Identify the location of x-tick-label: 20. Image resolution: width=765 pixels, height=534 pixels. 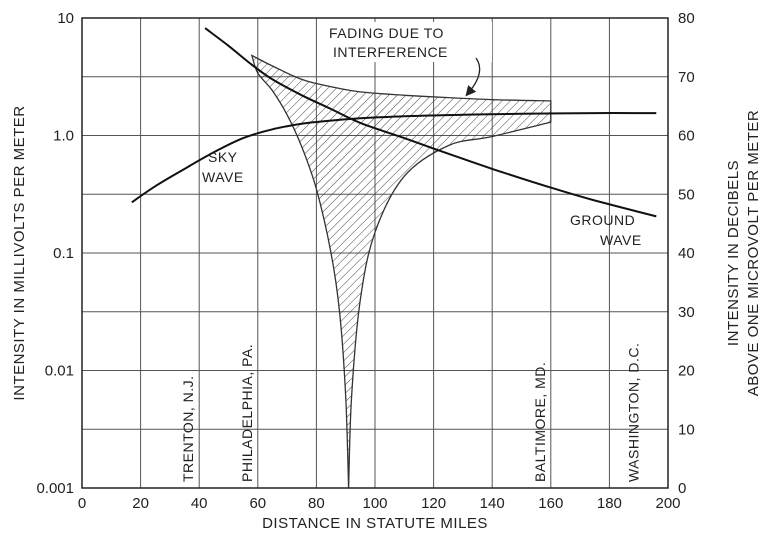
(140, 503).